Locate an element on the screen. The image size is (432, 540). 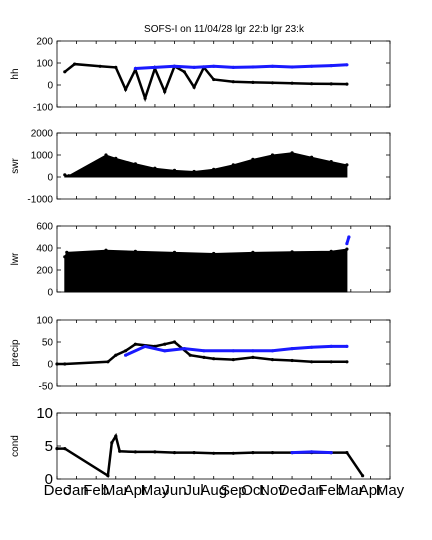
y-tick-label: 50 is located at coordinates (48, 343).